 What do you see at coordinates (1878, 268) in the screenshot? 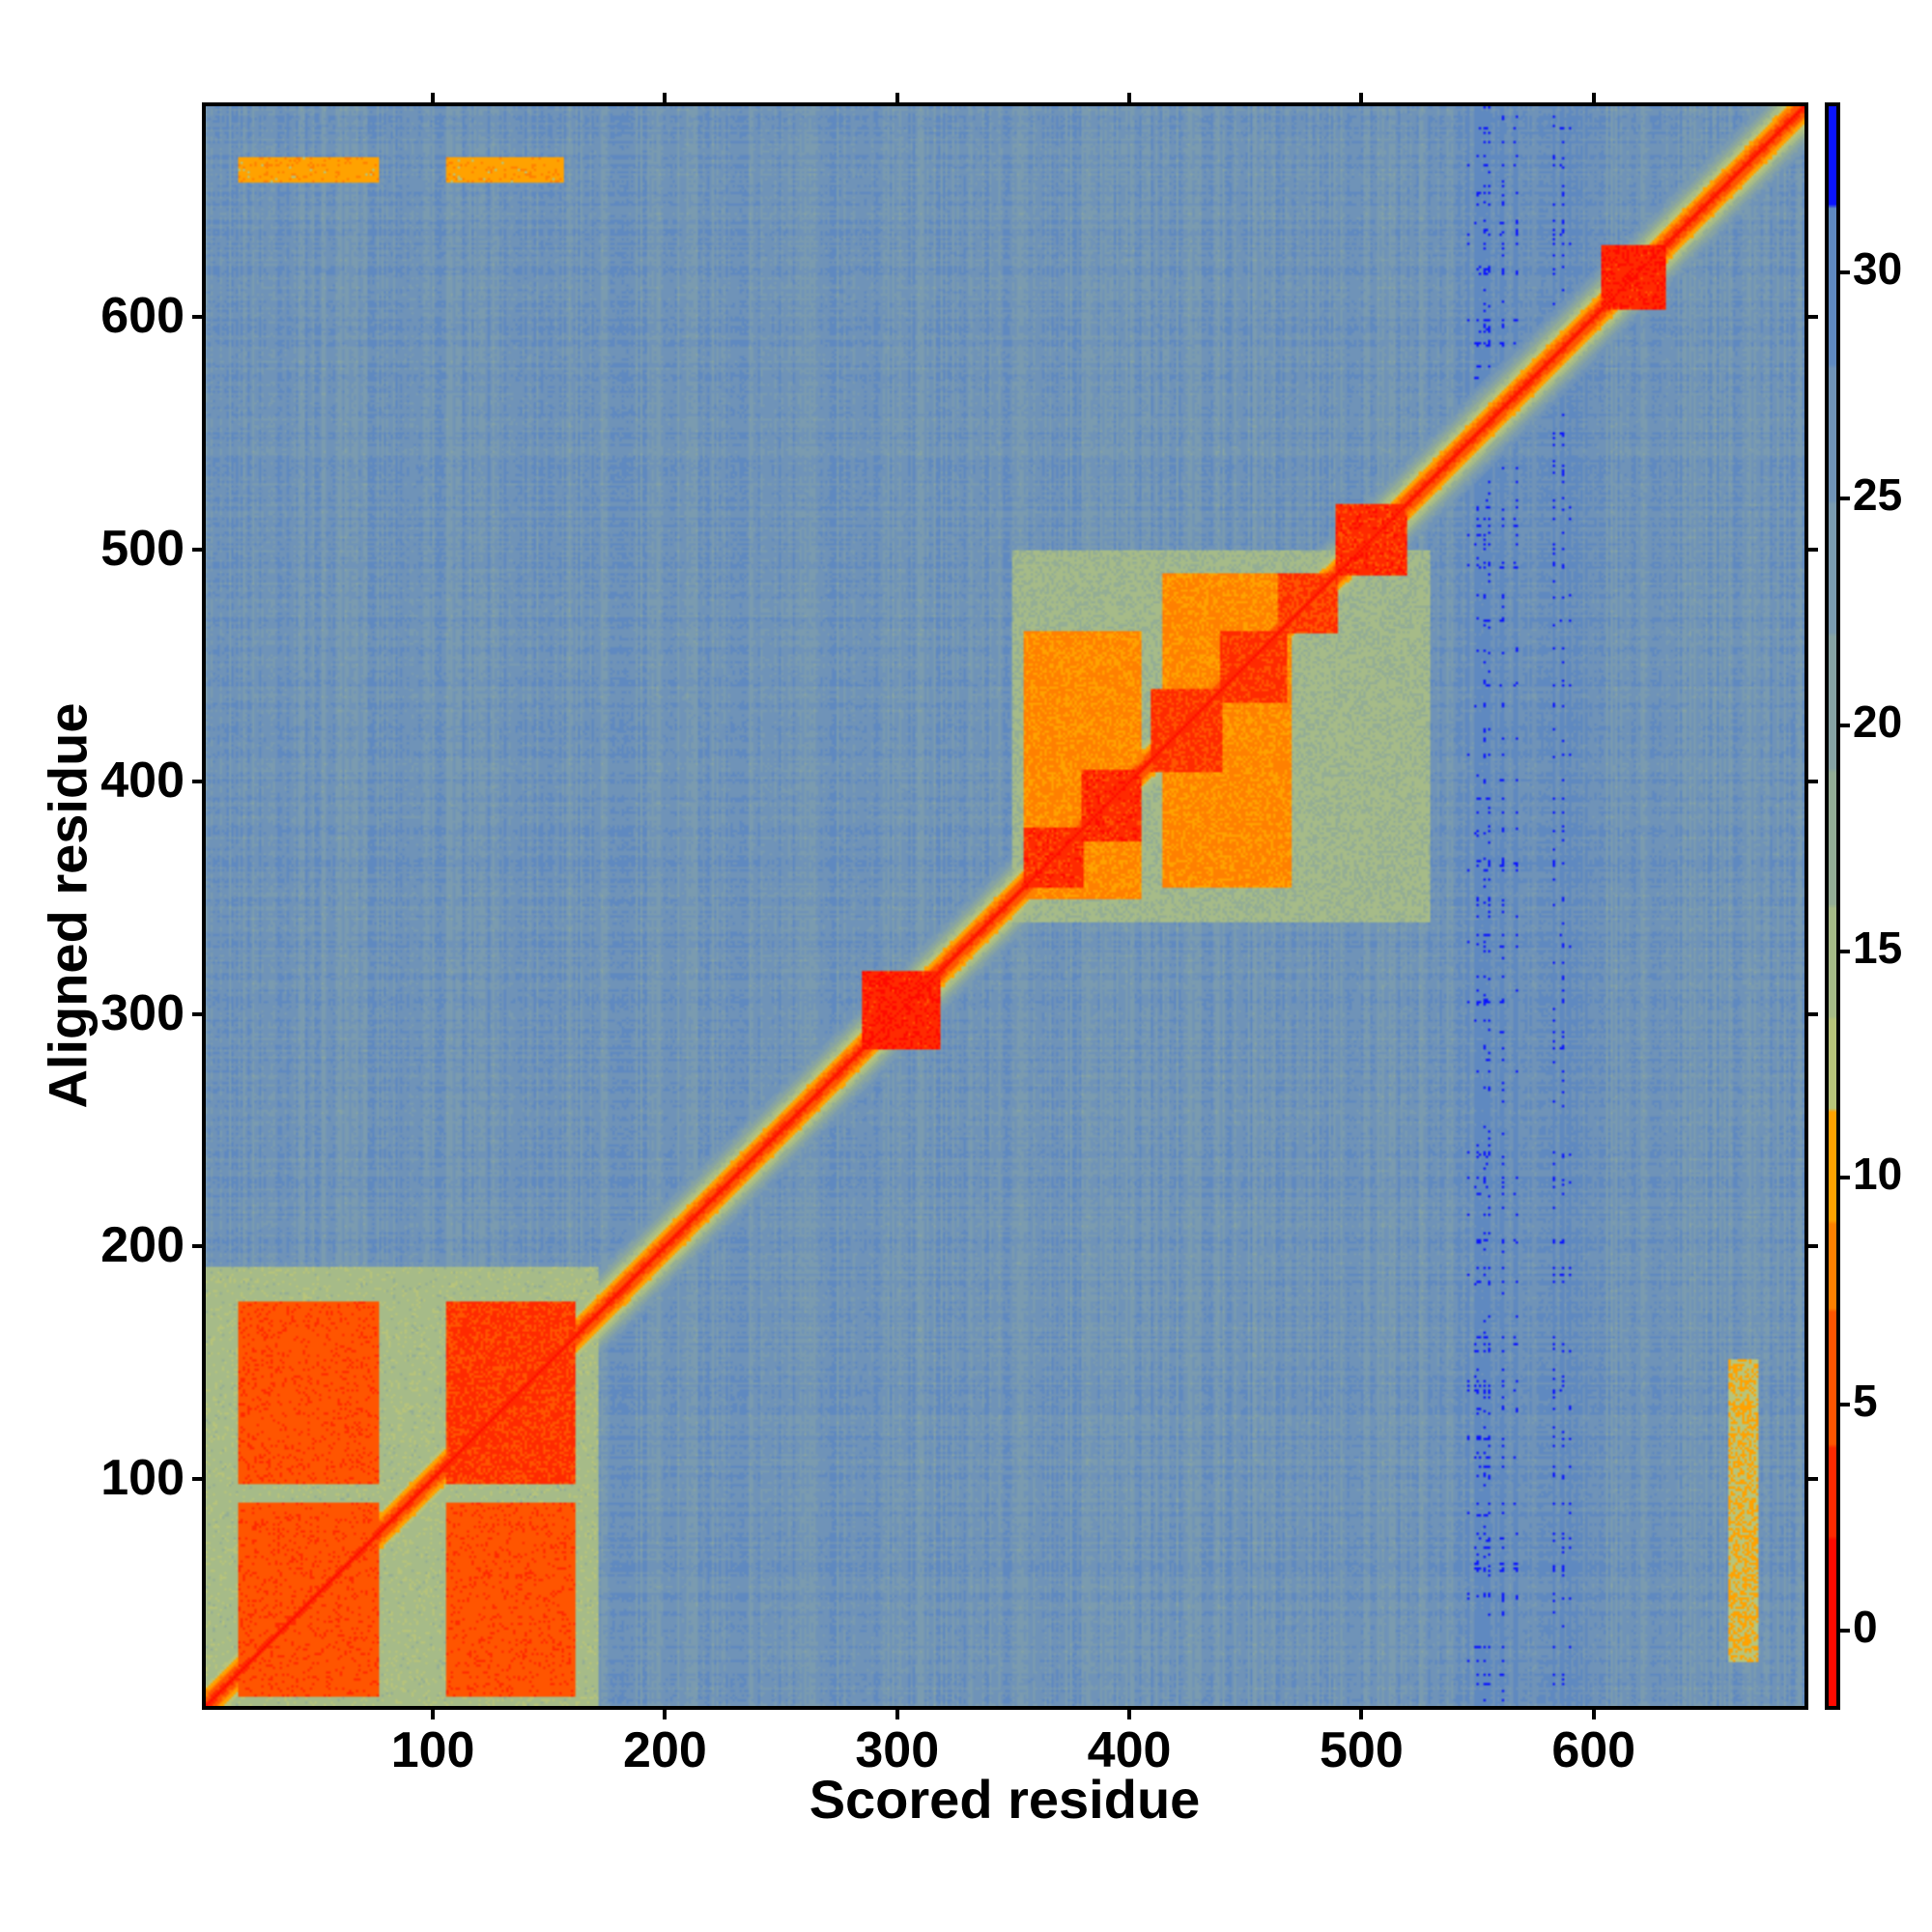
I see `colorbar-tick-label: 30` at bounding box center [1878, 268].